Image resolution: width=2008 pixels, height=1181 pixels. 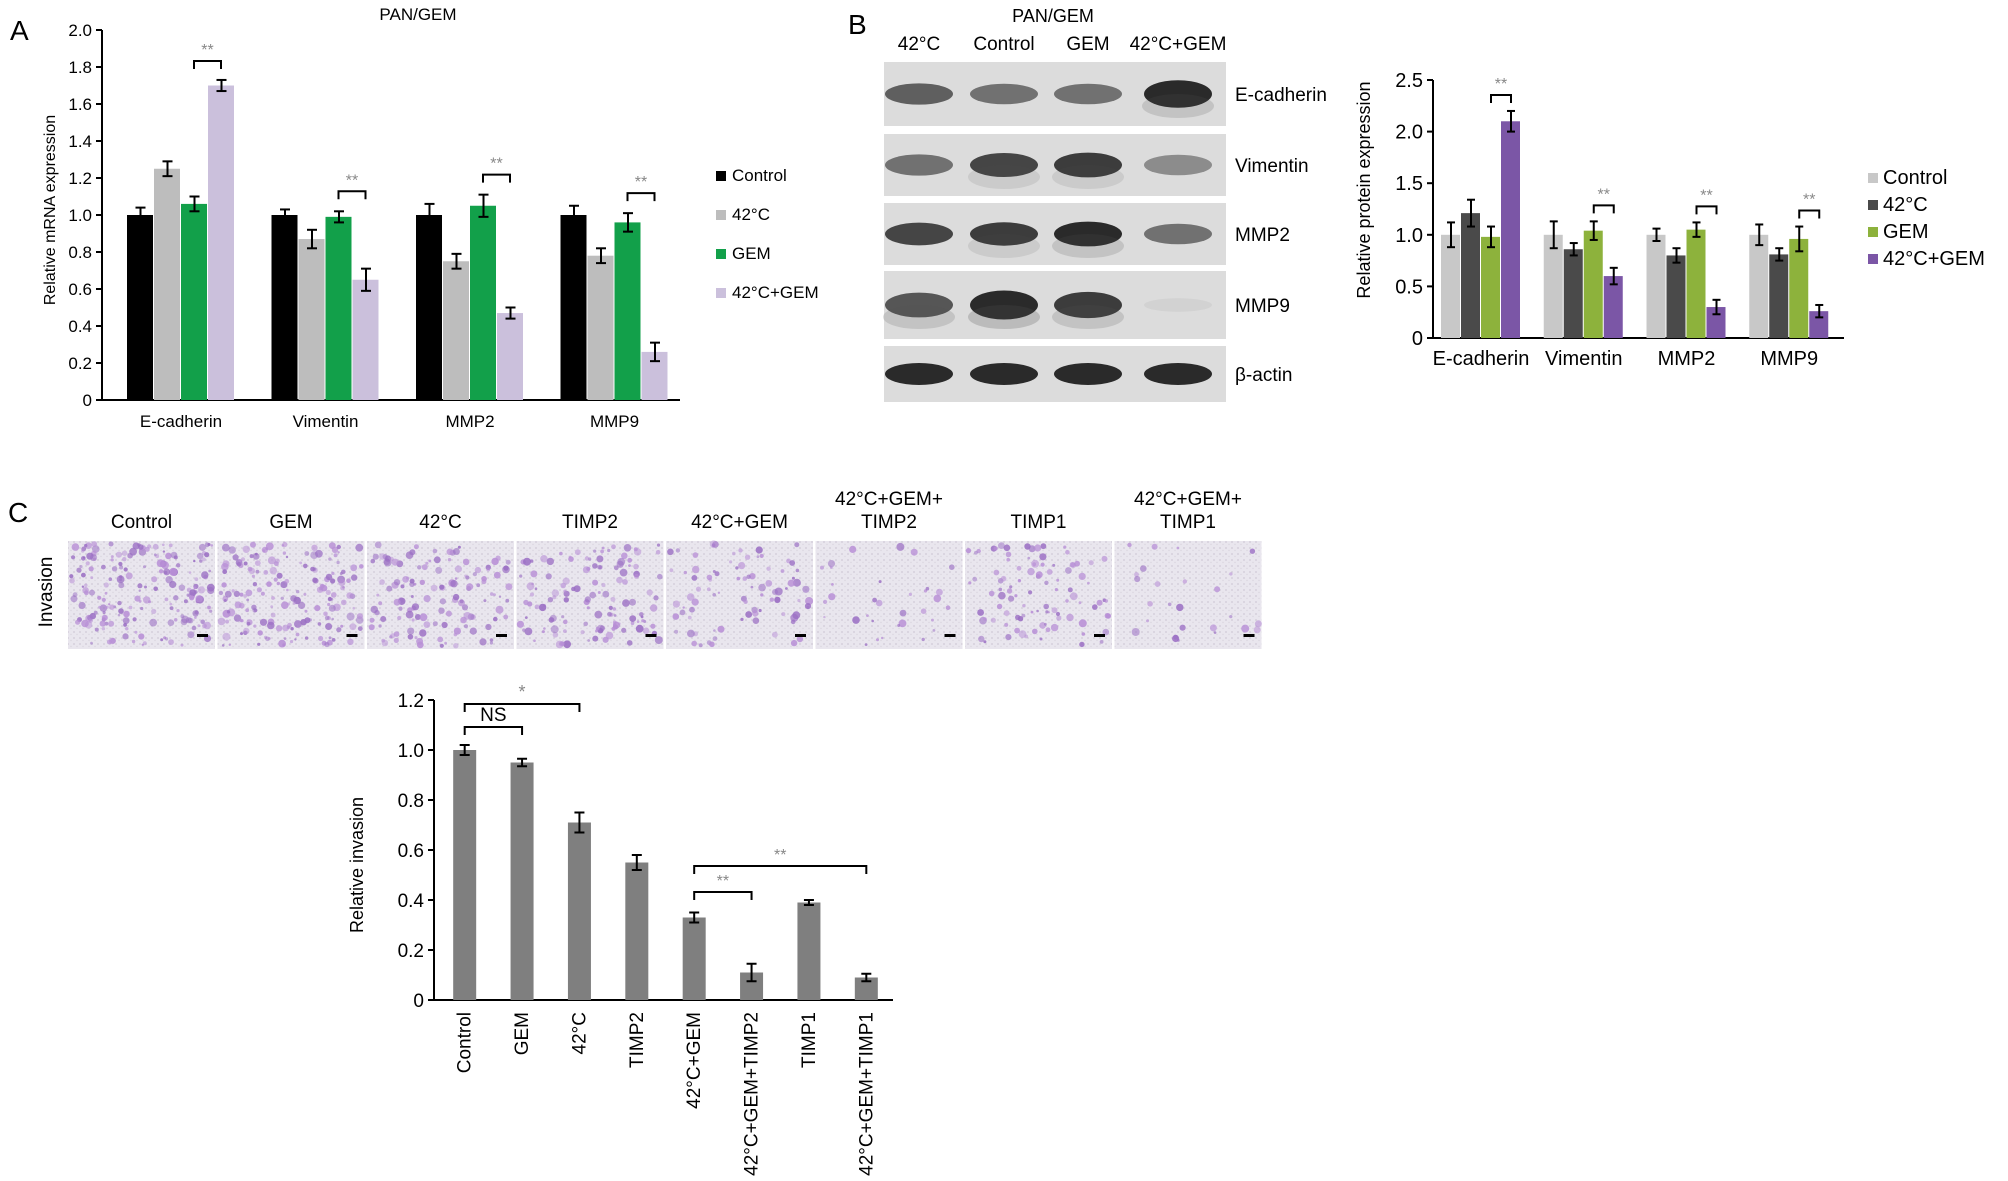 I want to click on y-tick-label: 1.0, so click(x=411, y=751).